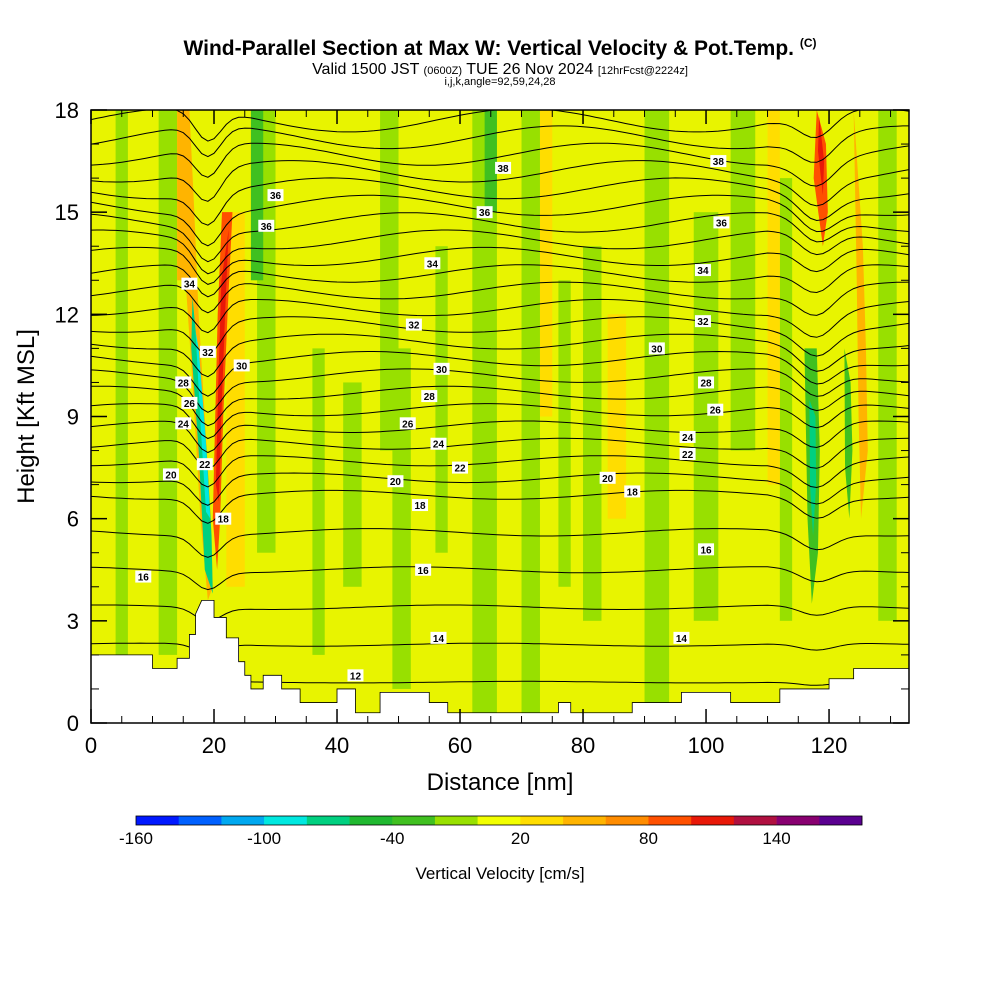 The width and height of the screenshot is (1000, 1000). Describe the element at coordinates (583, 745) in the screenshot. I see `x-tick-label: 80` at that location.